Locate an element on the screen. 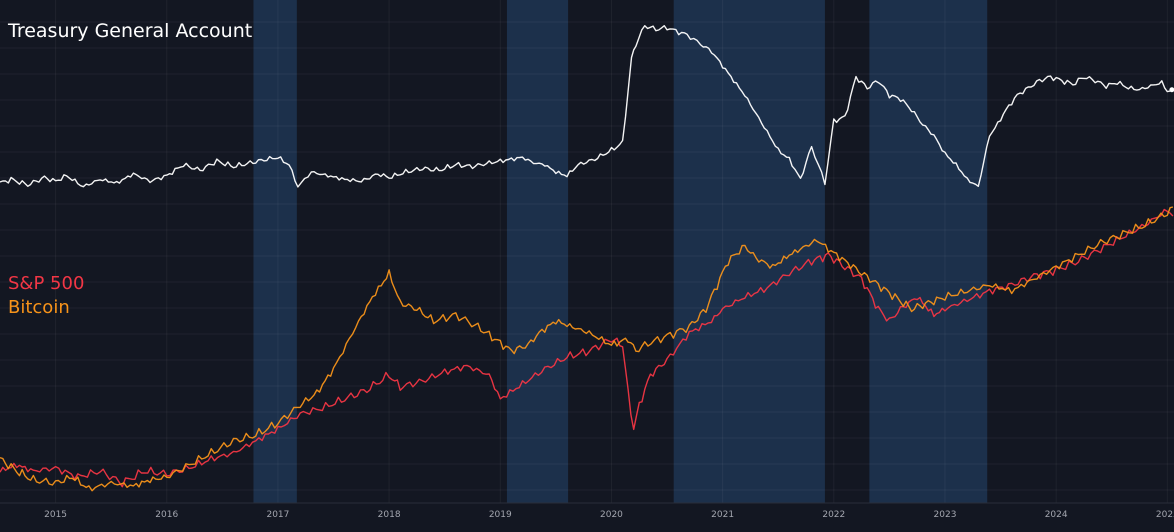 The height and width of the screenshot is (532, 1174). x-tick-label: 2019 is located at coordinates (500, 515).